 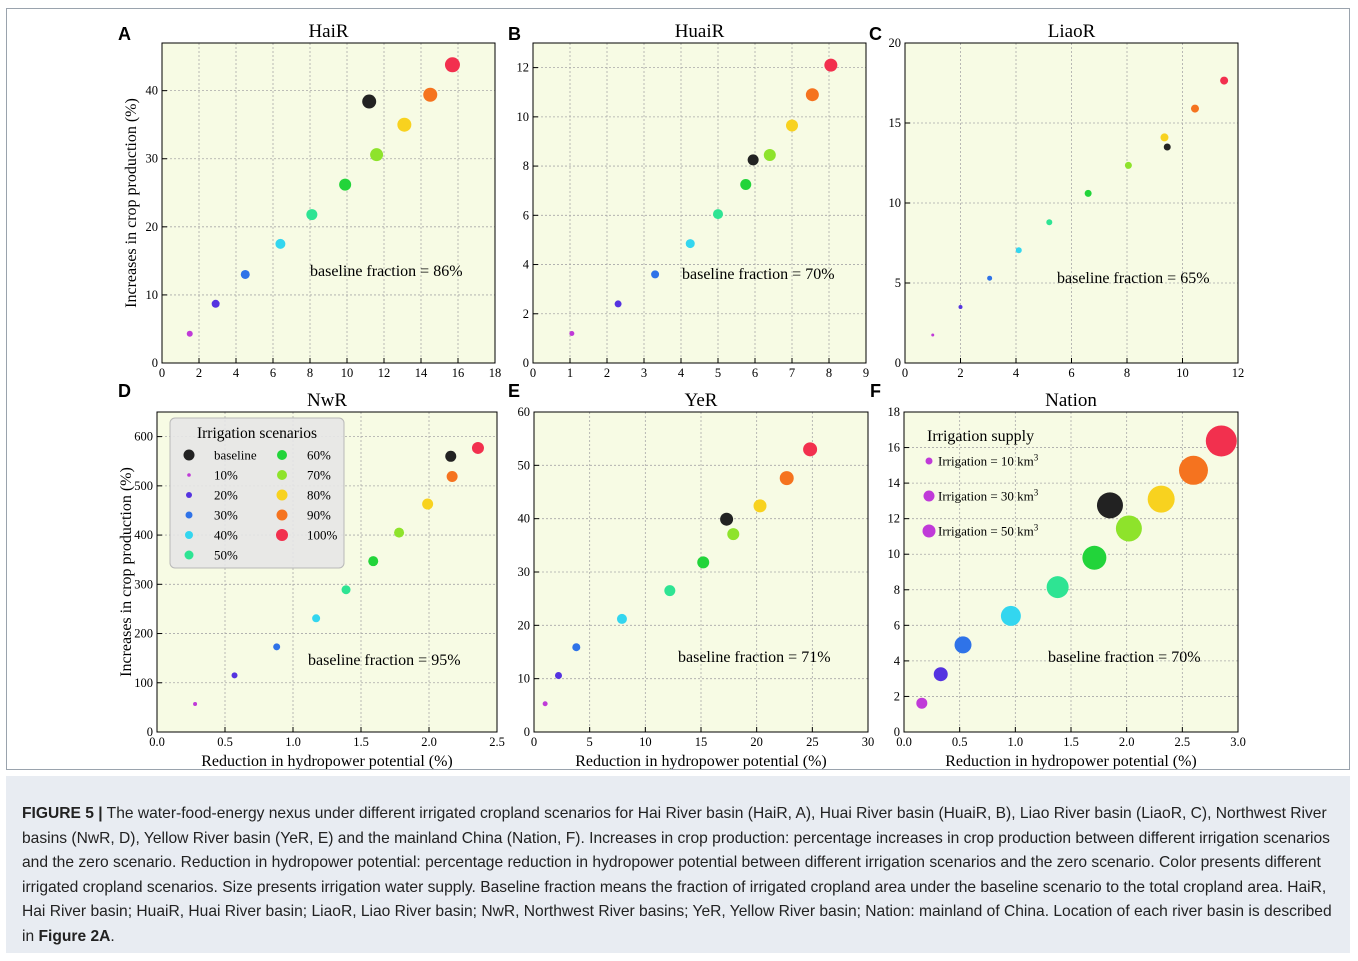 What do you see at coordinates (756, 742) in the screenshot?
I see `x-tick-label: 20` at bounding box center [756, 742].